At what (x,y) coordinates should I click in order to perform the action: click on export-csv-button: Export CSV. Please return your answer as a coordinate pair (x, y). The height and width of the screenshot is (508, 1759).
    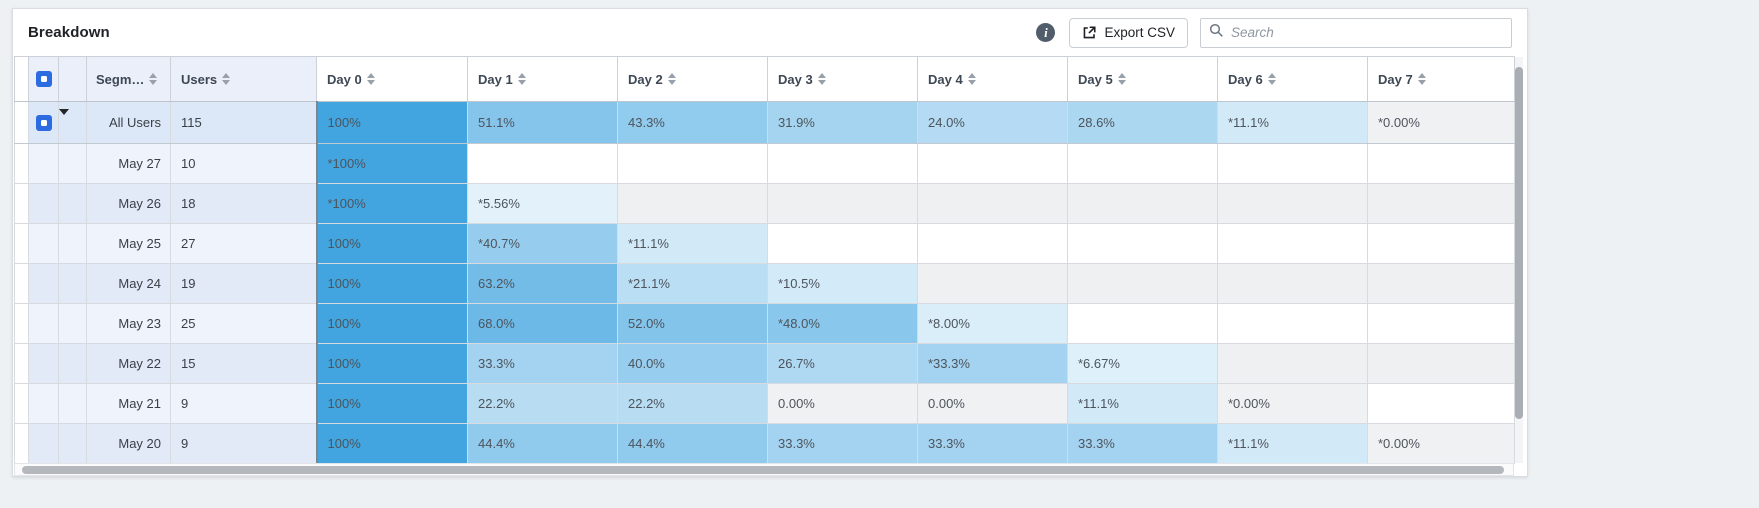
    Looking at the image, I should click on (1128, 32).